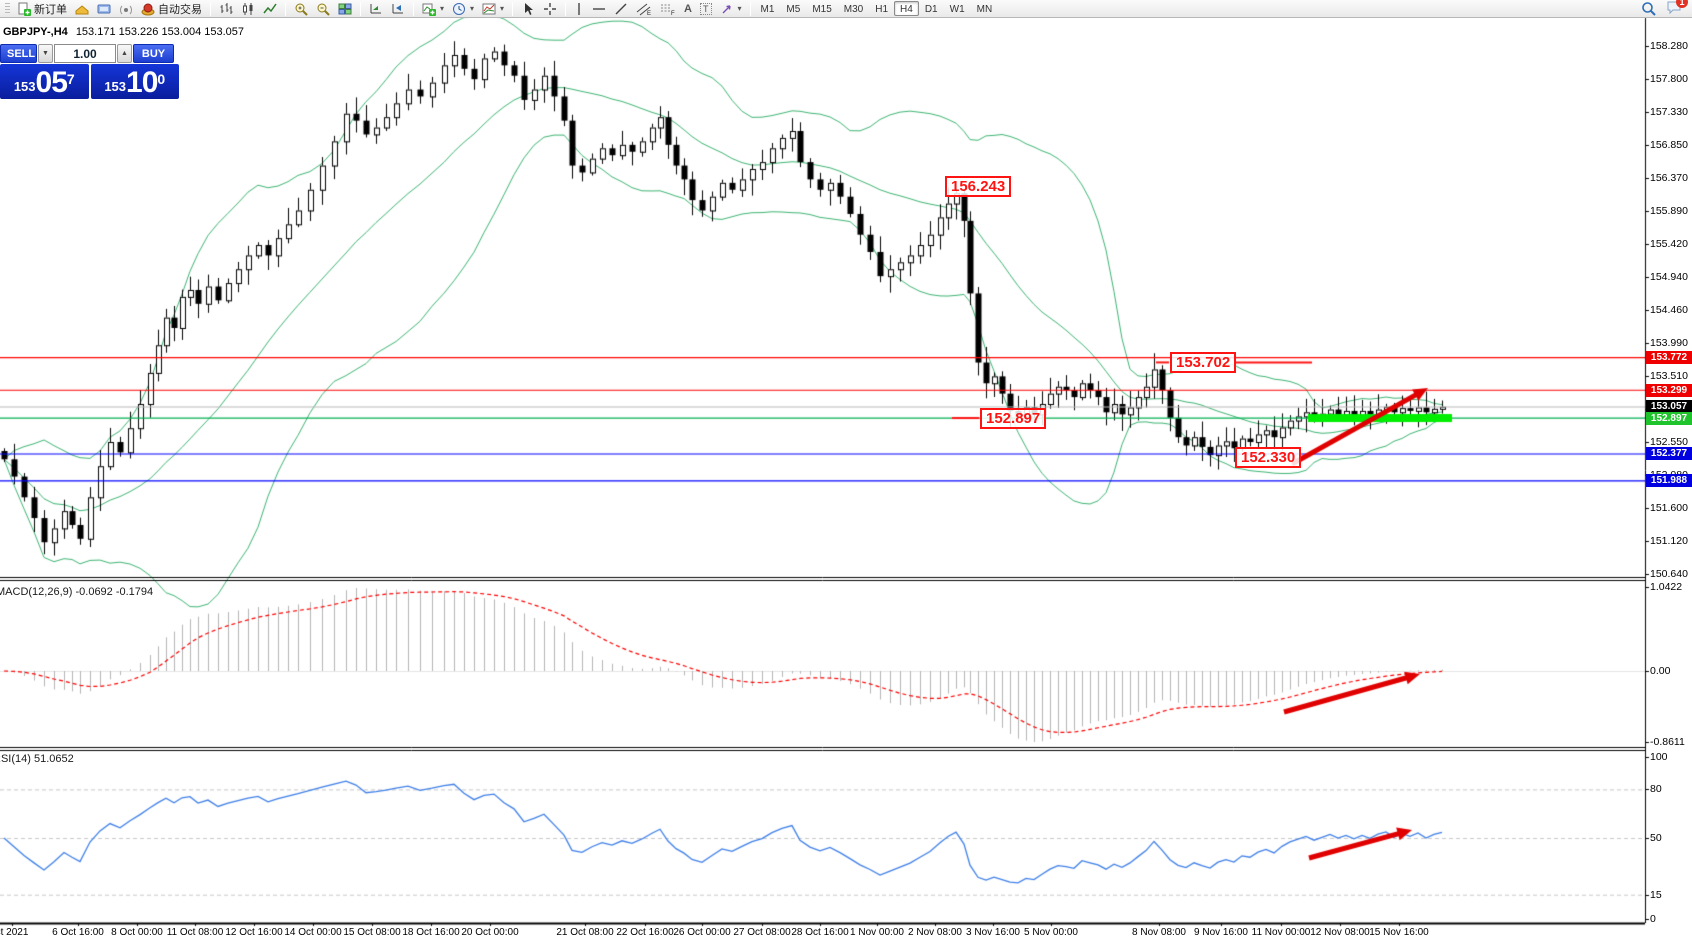 The image size is (1692, 940). I want to click on indicators-button: ▾, so click(433, 9).